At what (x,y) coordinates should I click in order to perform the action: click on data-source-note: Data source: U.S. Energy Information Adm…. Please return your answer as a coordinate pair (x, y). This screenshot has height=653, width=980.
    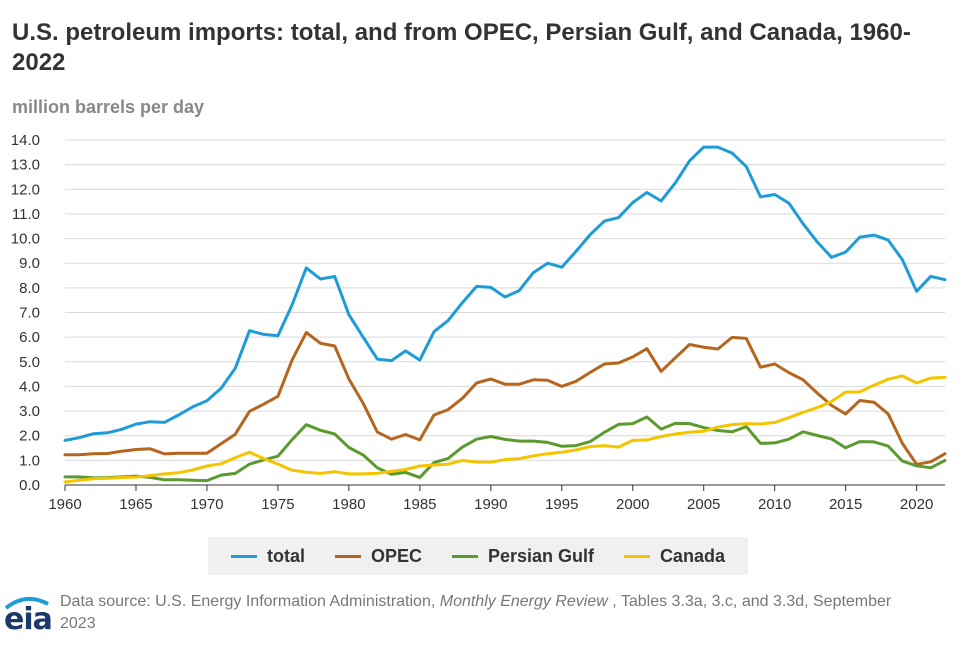
    Looking at the image, I should click on (490, 613).